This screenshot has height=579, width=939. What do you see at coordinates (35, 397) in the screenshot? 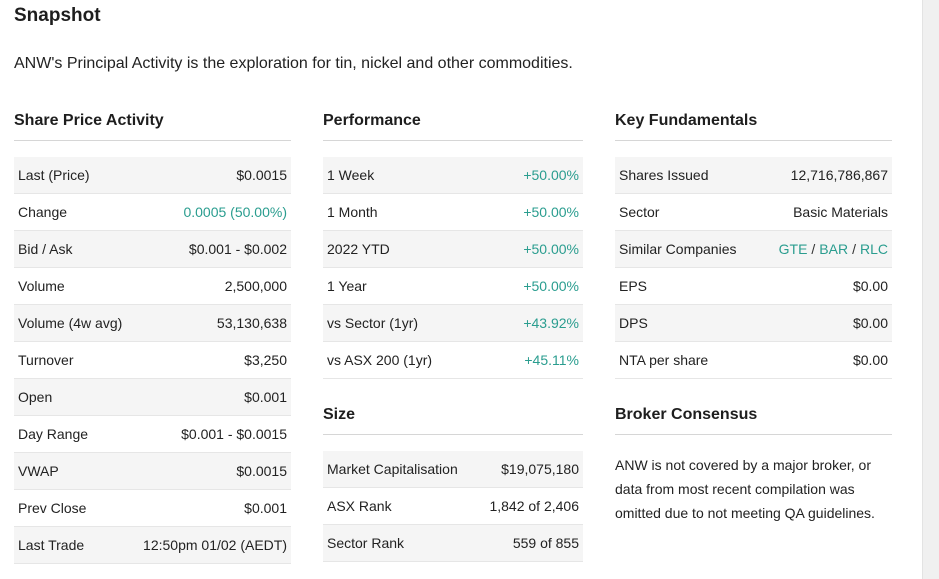
I see `row-label: Open` at bounding box center [35, 397].